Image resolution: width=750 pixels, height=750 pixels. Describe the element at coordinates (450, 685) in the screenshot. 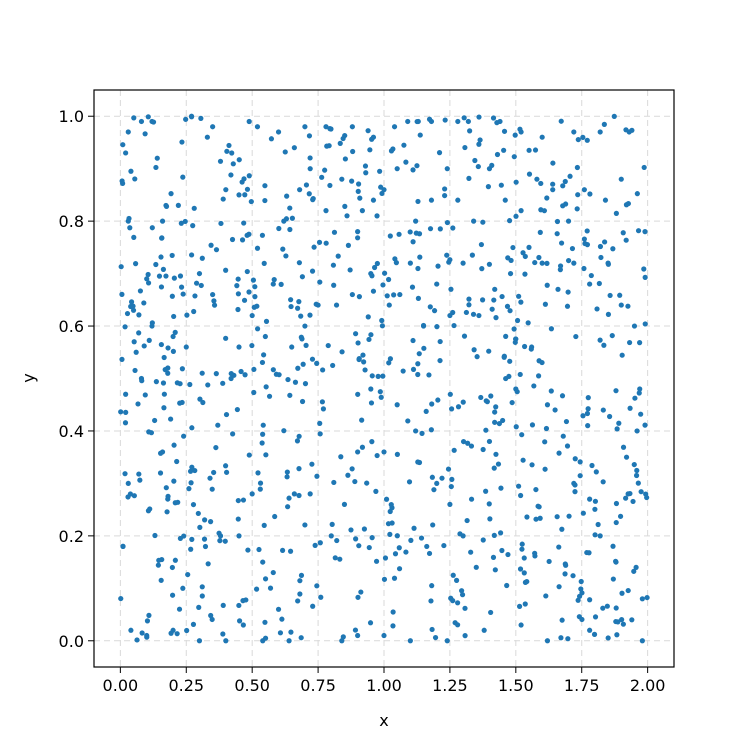

I see `x-tick-label: 1.25` at that location.